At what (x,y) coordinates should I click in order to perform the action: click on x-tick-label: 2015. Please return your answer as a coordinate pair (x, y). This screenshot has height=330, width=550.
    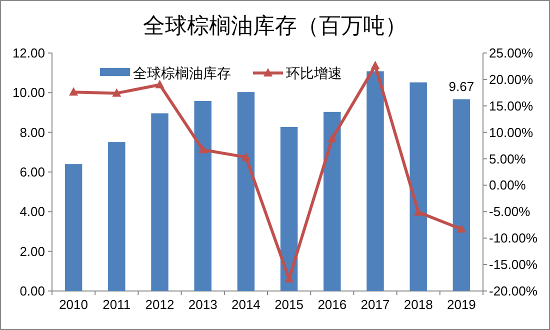
    Looking at the image, I should click on (289, 304).